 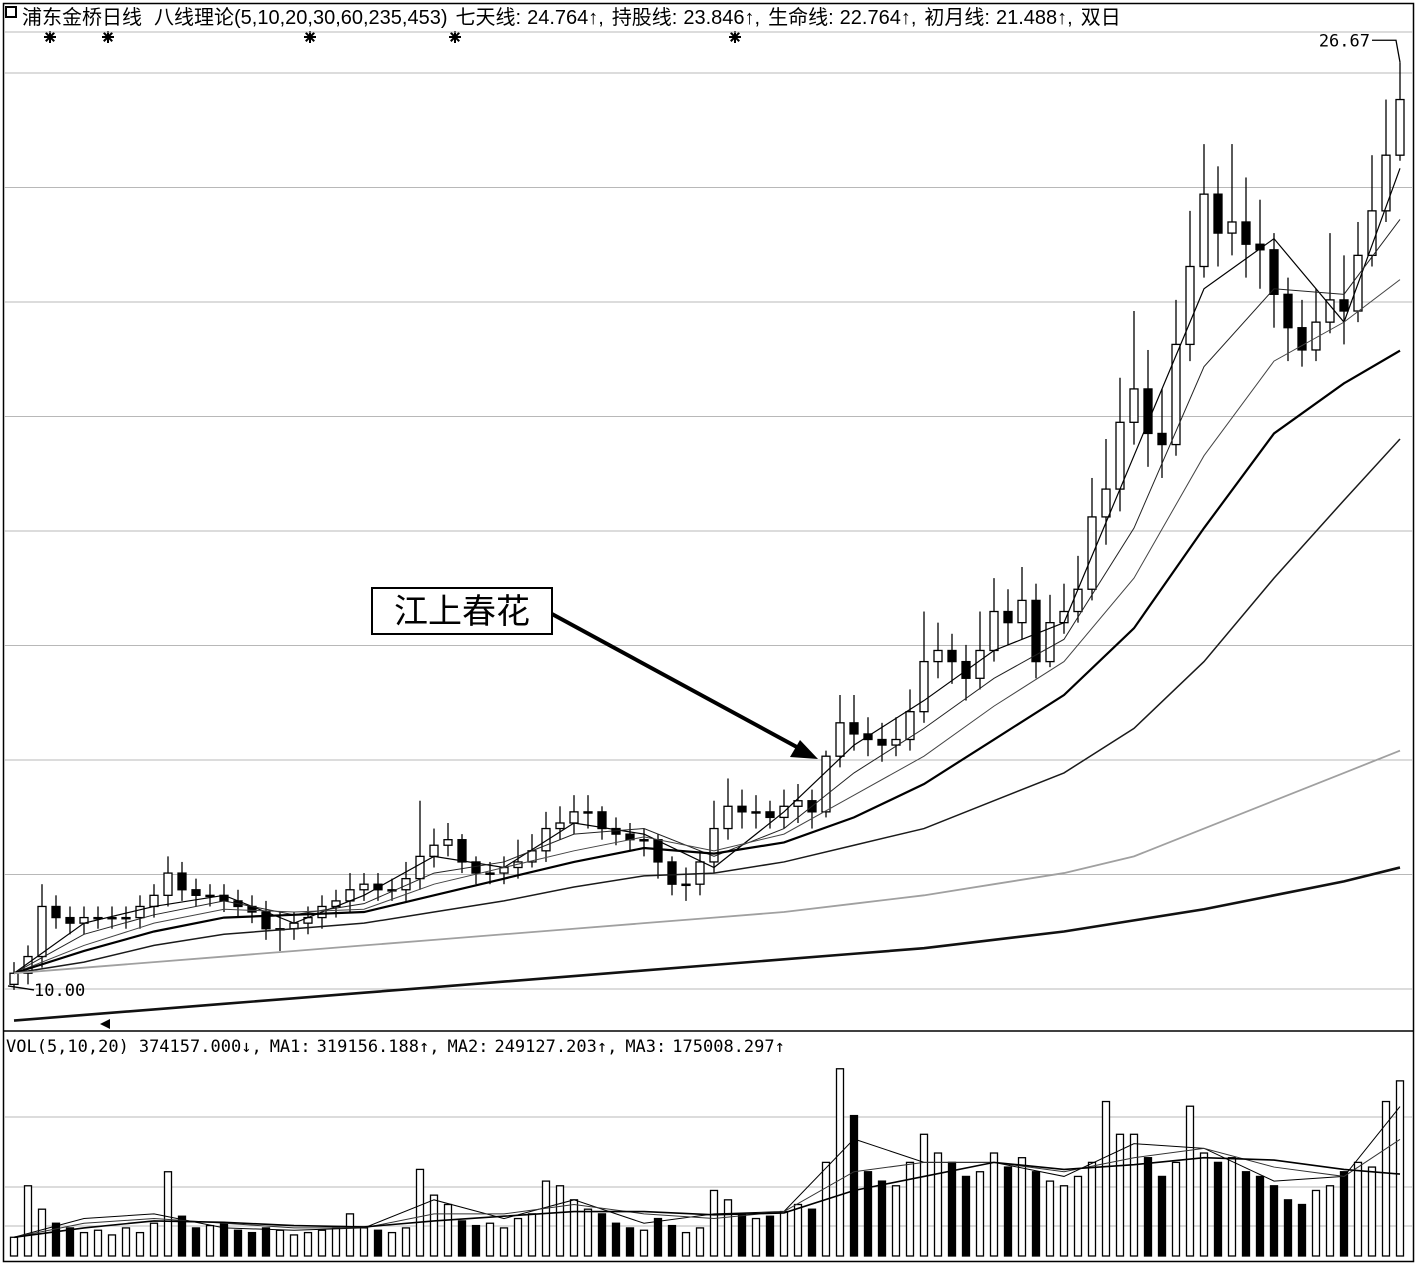 I want to click on annotation-box, so click(x=462, y=611).